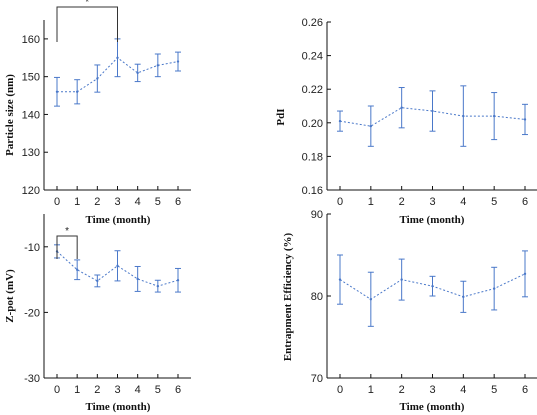 The height and width of the screenshot is (415, 537). I want to click on y-tick-label-pdi: 0.26, so click(312, 23).